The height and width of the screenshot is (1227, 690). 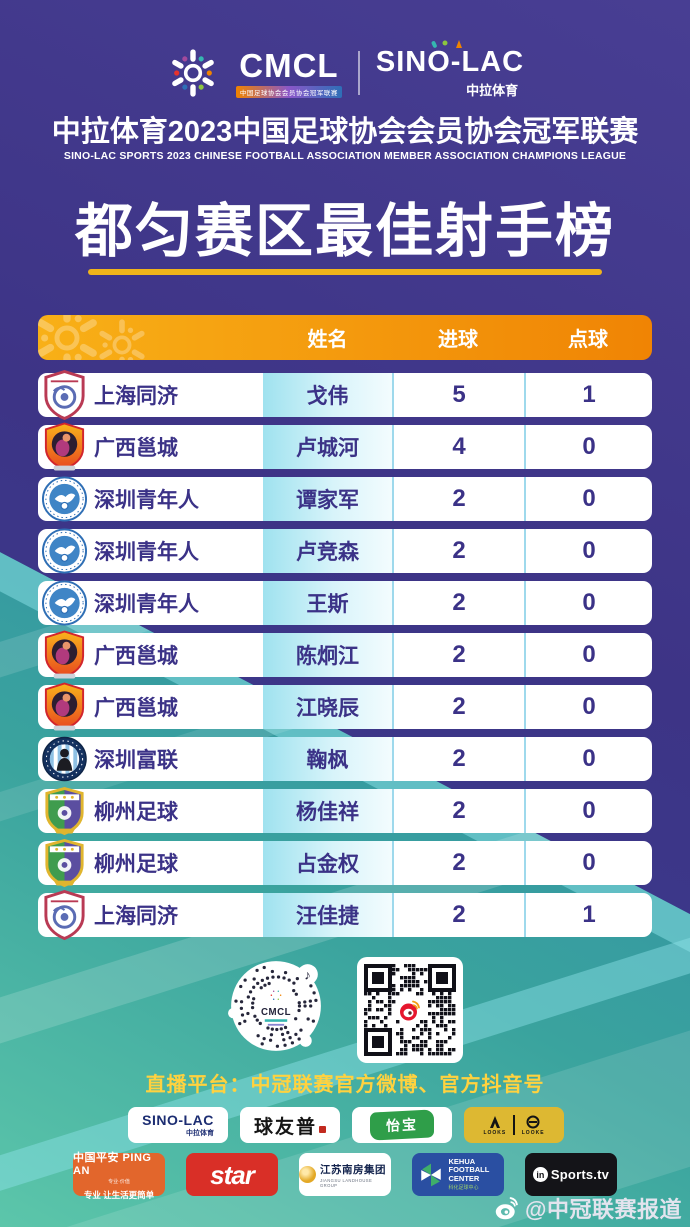 I want to click on sponsor-nanfang-text: 江苏南房集团, so click(x=353, y=1169).